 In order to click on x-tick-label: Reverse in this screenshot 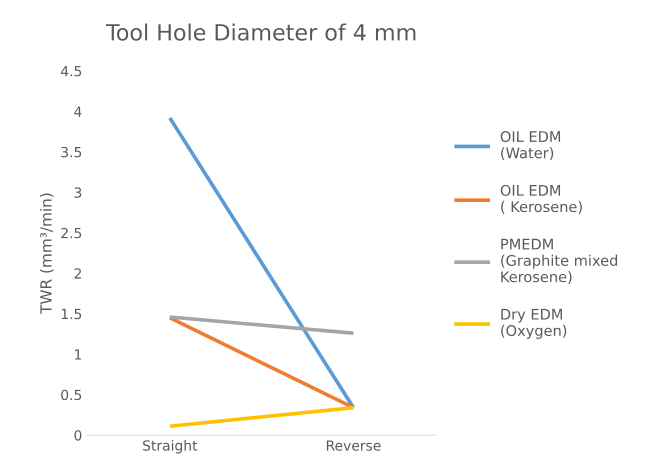, I will do `click(353, 445)`.